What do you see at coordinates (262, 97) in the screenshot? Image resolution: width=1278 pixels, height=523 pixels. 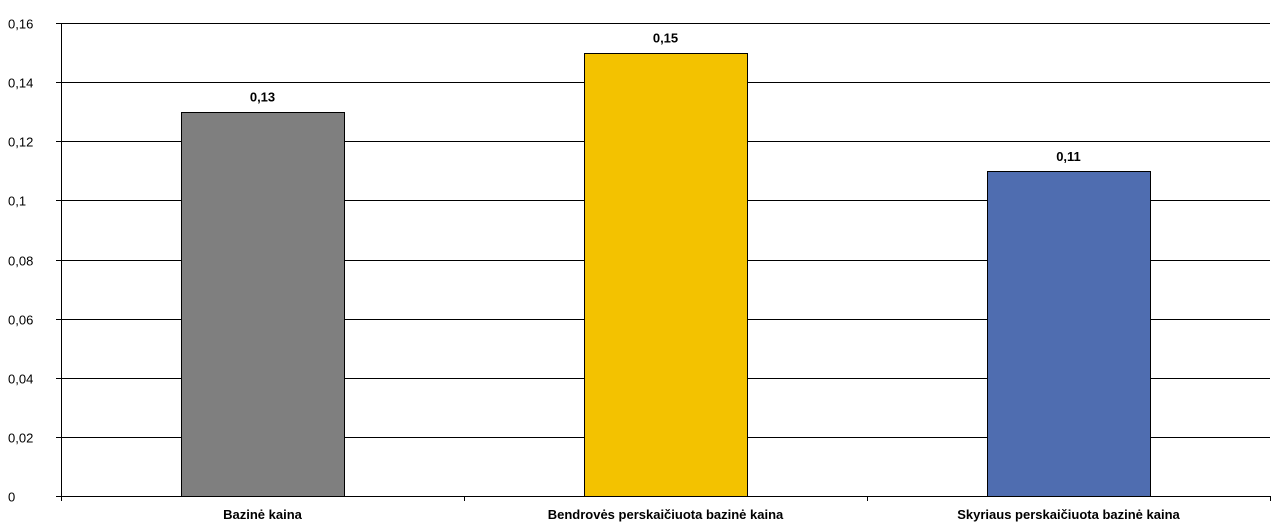 I see `data-label: 0,13` at bounding box center [262, 97].